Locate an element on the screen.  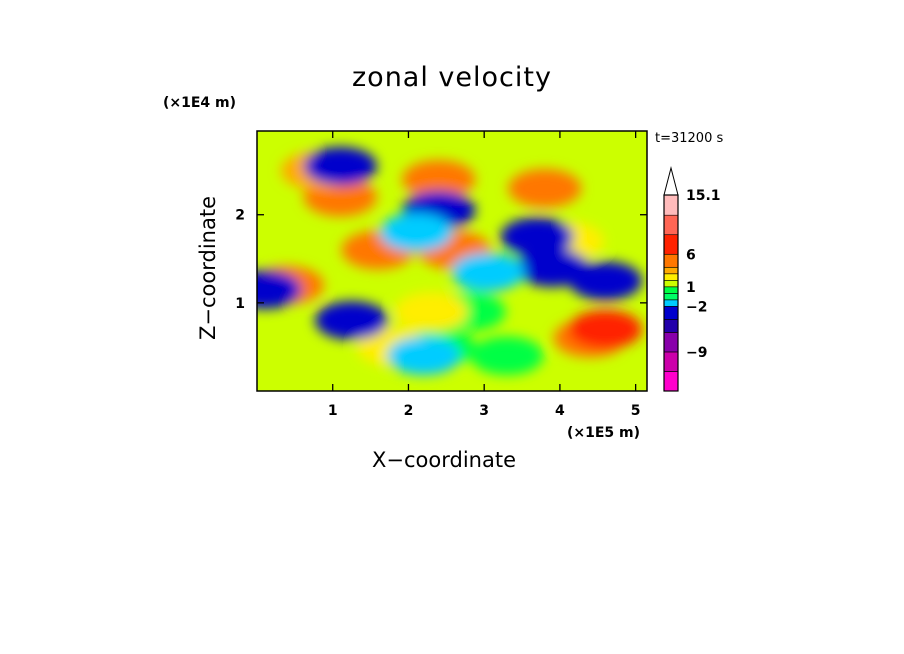
x-tick-label: 5 is located at coordinates (636, 411).